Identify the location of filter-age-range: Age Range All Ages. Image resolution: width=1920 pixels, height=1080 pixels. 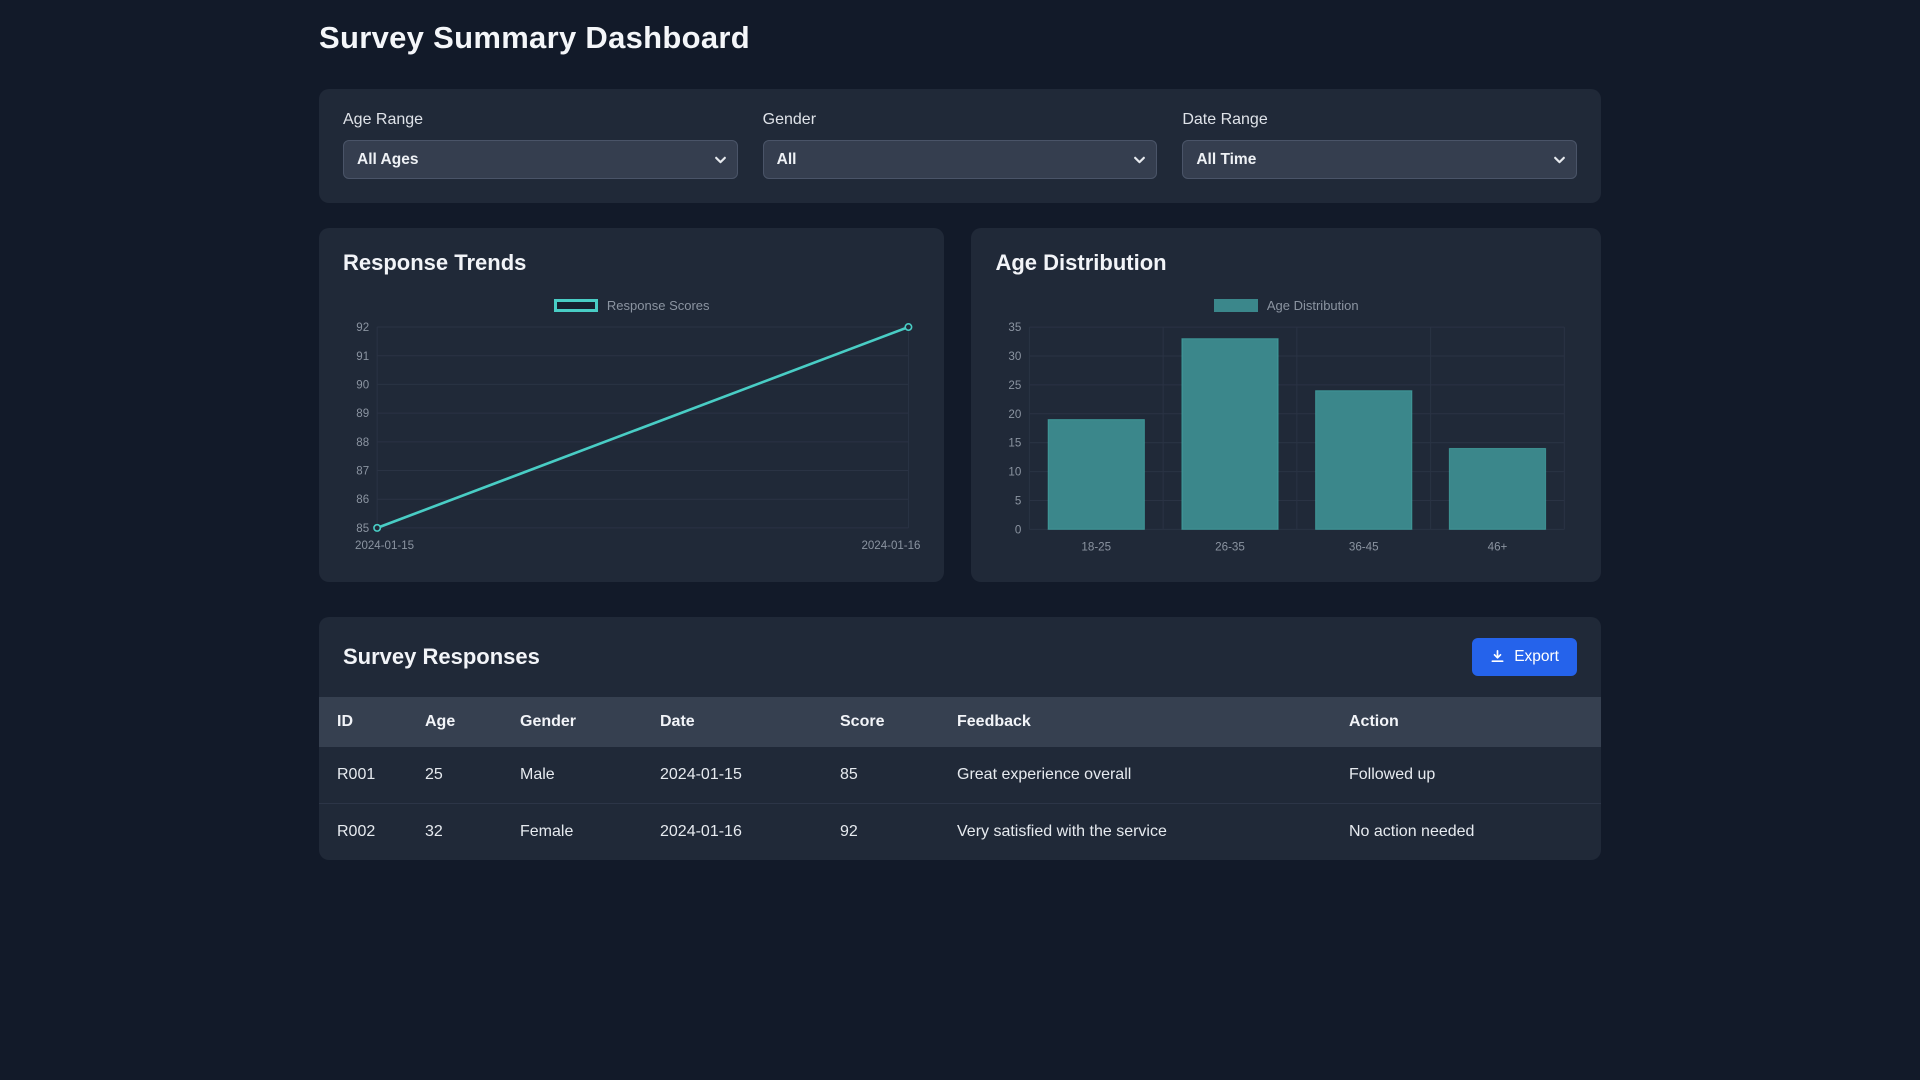
(540, 145).